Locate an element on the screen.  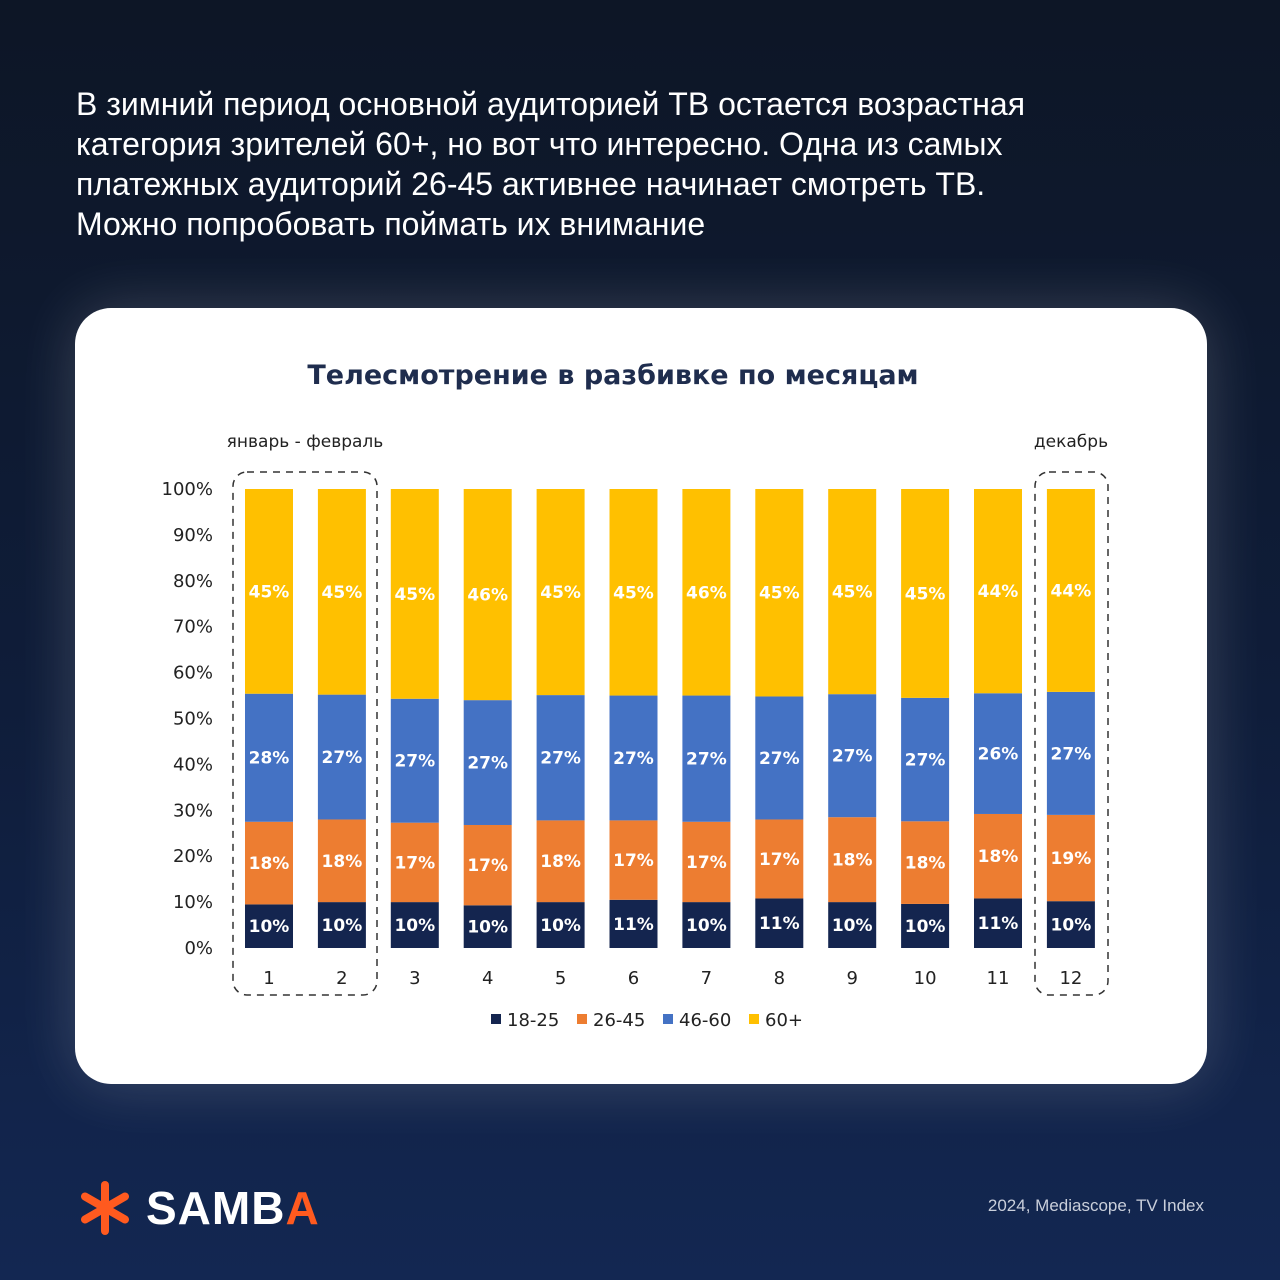
x-tick-label: 8 is located at coordinates (779, 978).